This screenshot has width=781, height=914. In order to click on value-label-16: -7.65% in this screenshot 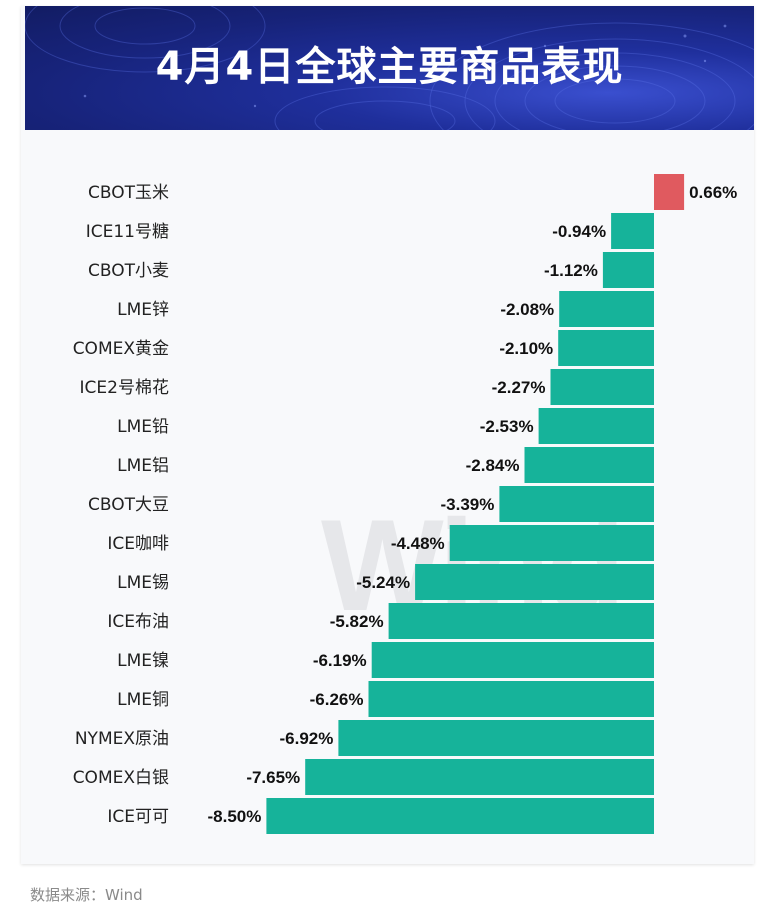, I will do `click(273, 777)`.